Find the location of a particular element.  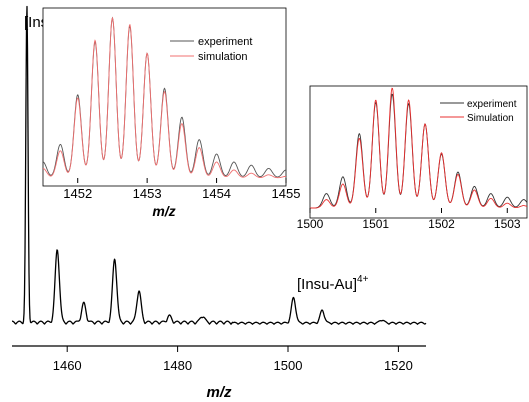

main-x-ticks: 1460 1480 1500 1520 is located at coordinates (233, 359).